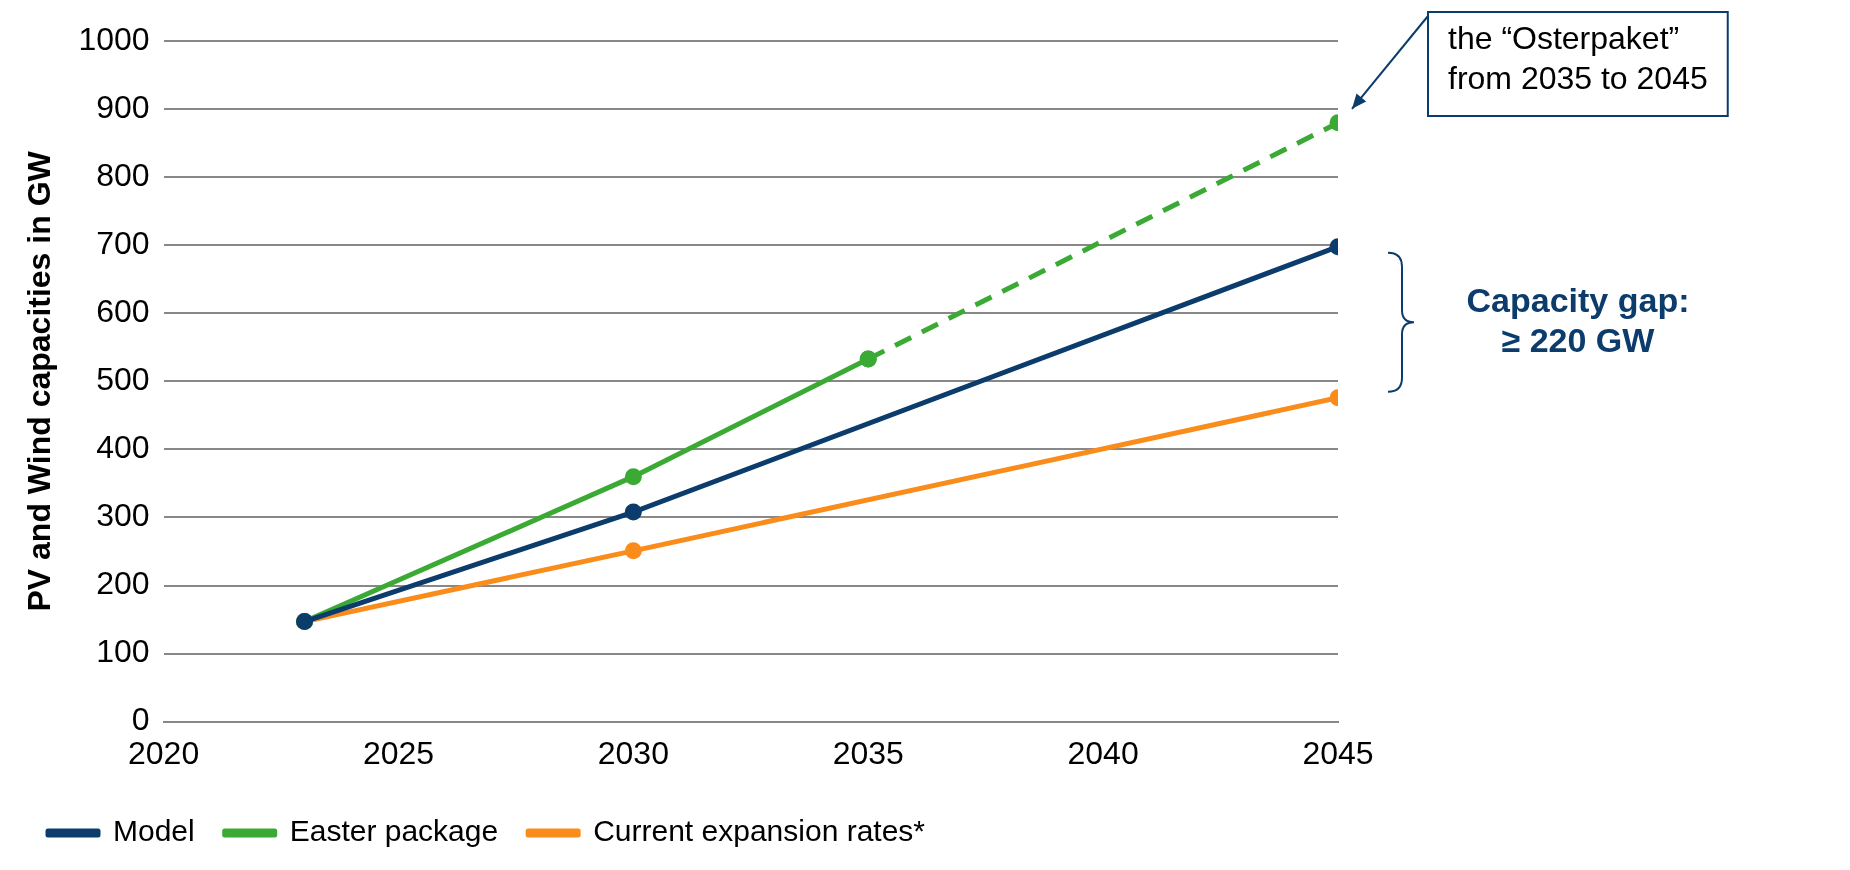 This screenshot has width=1850, height=870. Describe the element at coordinates (123, 447) in the screenshot. I see `y-tick-label: 400` at that location.